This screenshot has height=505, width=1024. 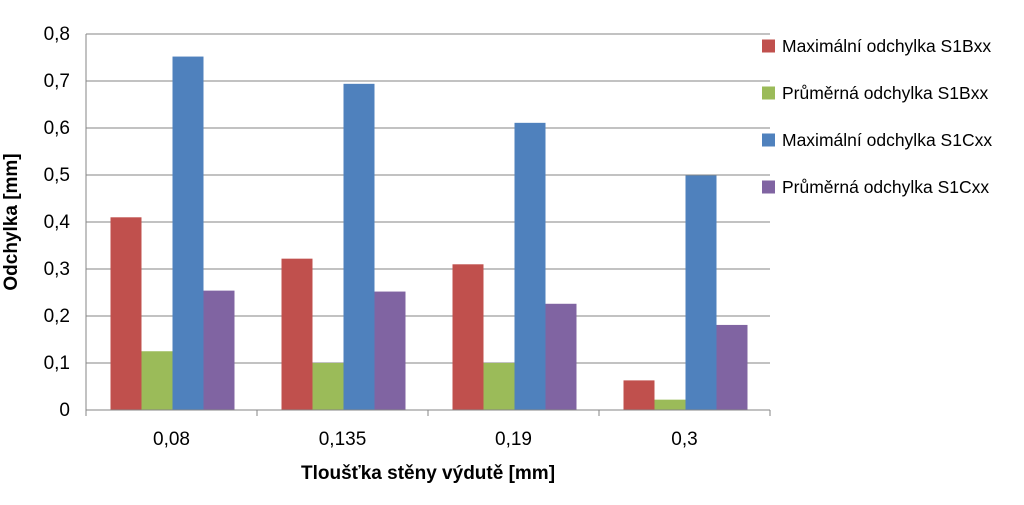 I want to click on x-tick-label: 0,135, so click(x=343, y=439).